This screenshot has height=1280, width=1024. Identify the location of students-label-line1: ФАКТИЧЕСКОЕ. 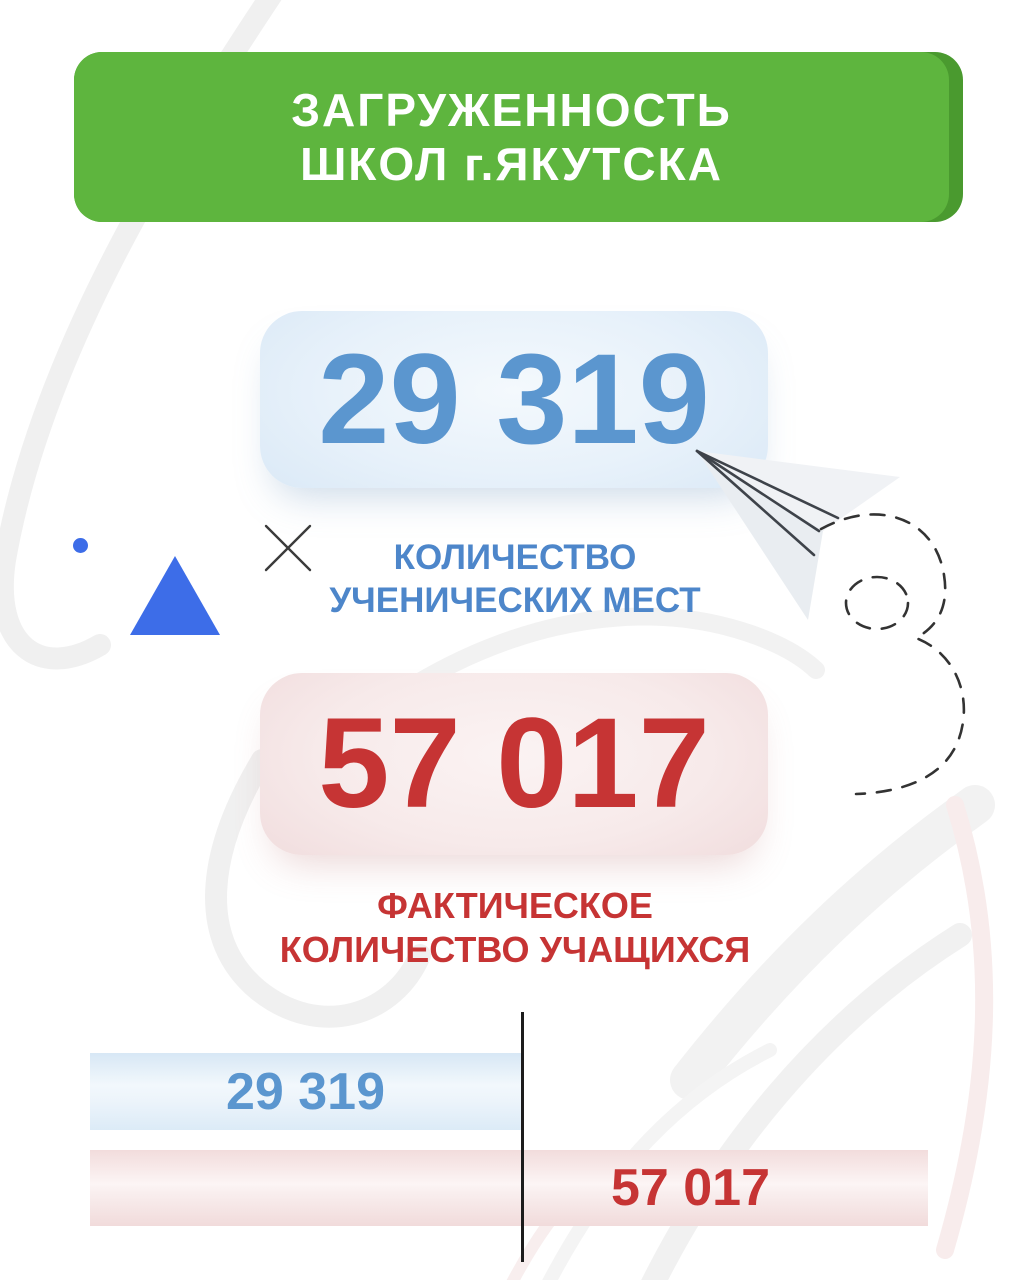
(515, 905).